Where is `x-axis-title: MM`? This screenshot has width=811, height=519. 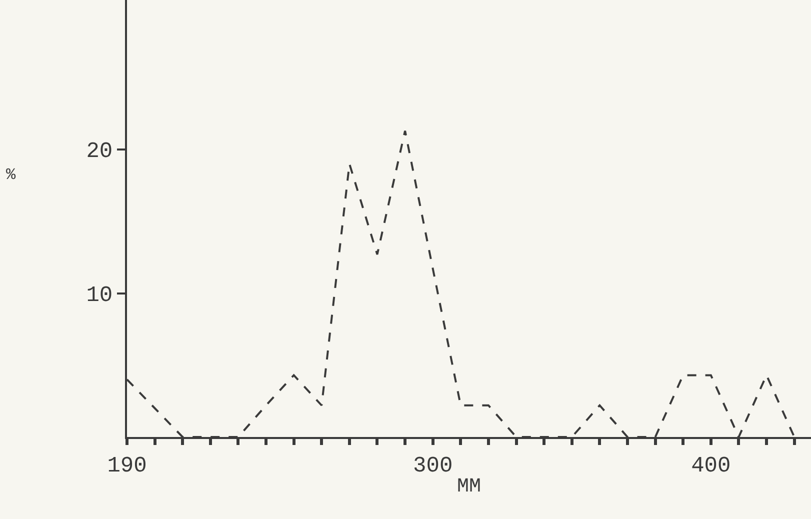 x-axis-title: MM is located at coordinates (469, 486).